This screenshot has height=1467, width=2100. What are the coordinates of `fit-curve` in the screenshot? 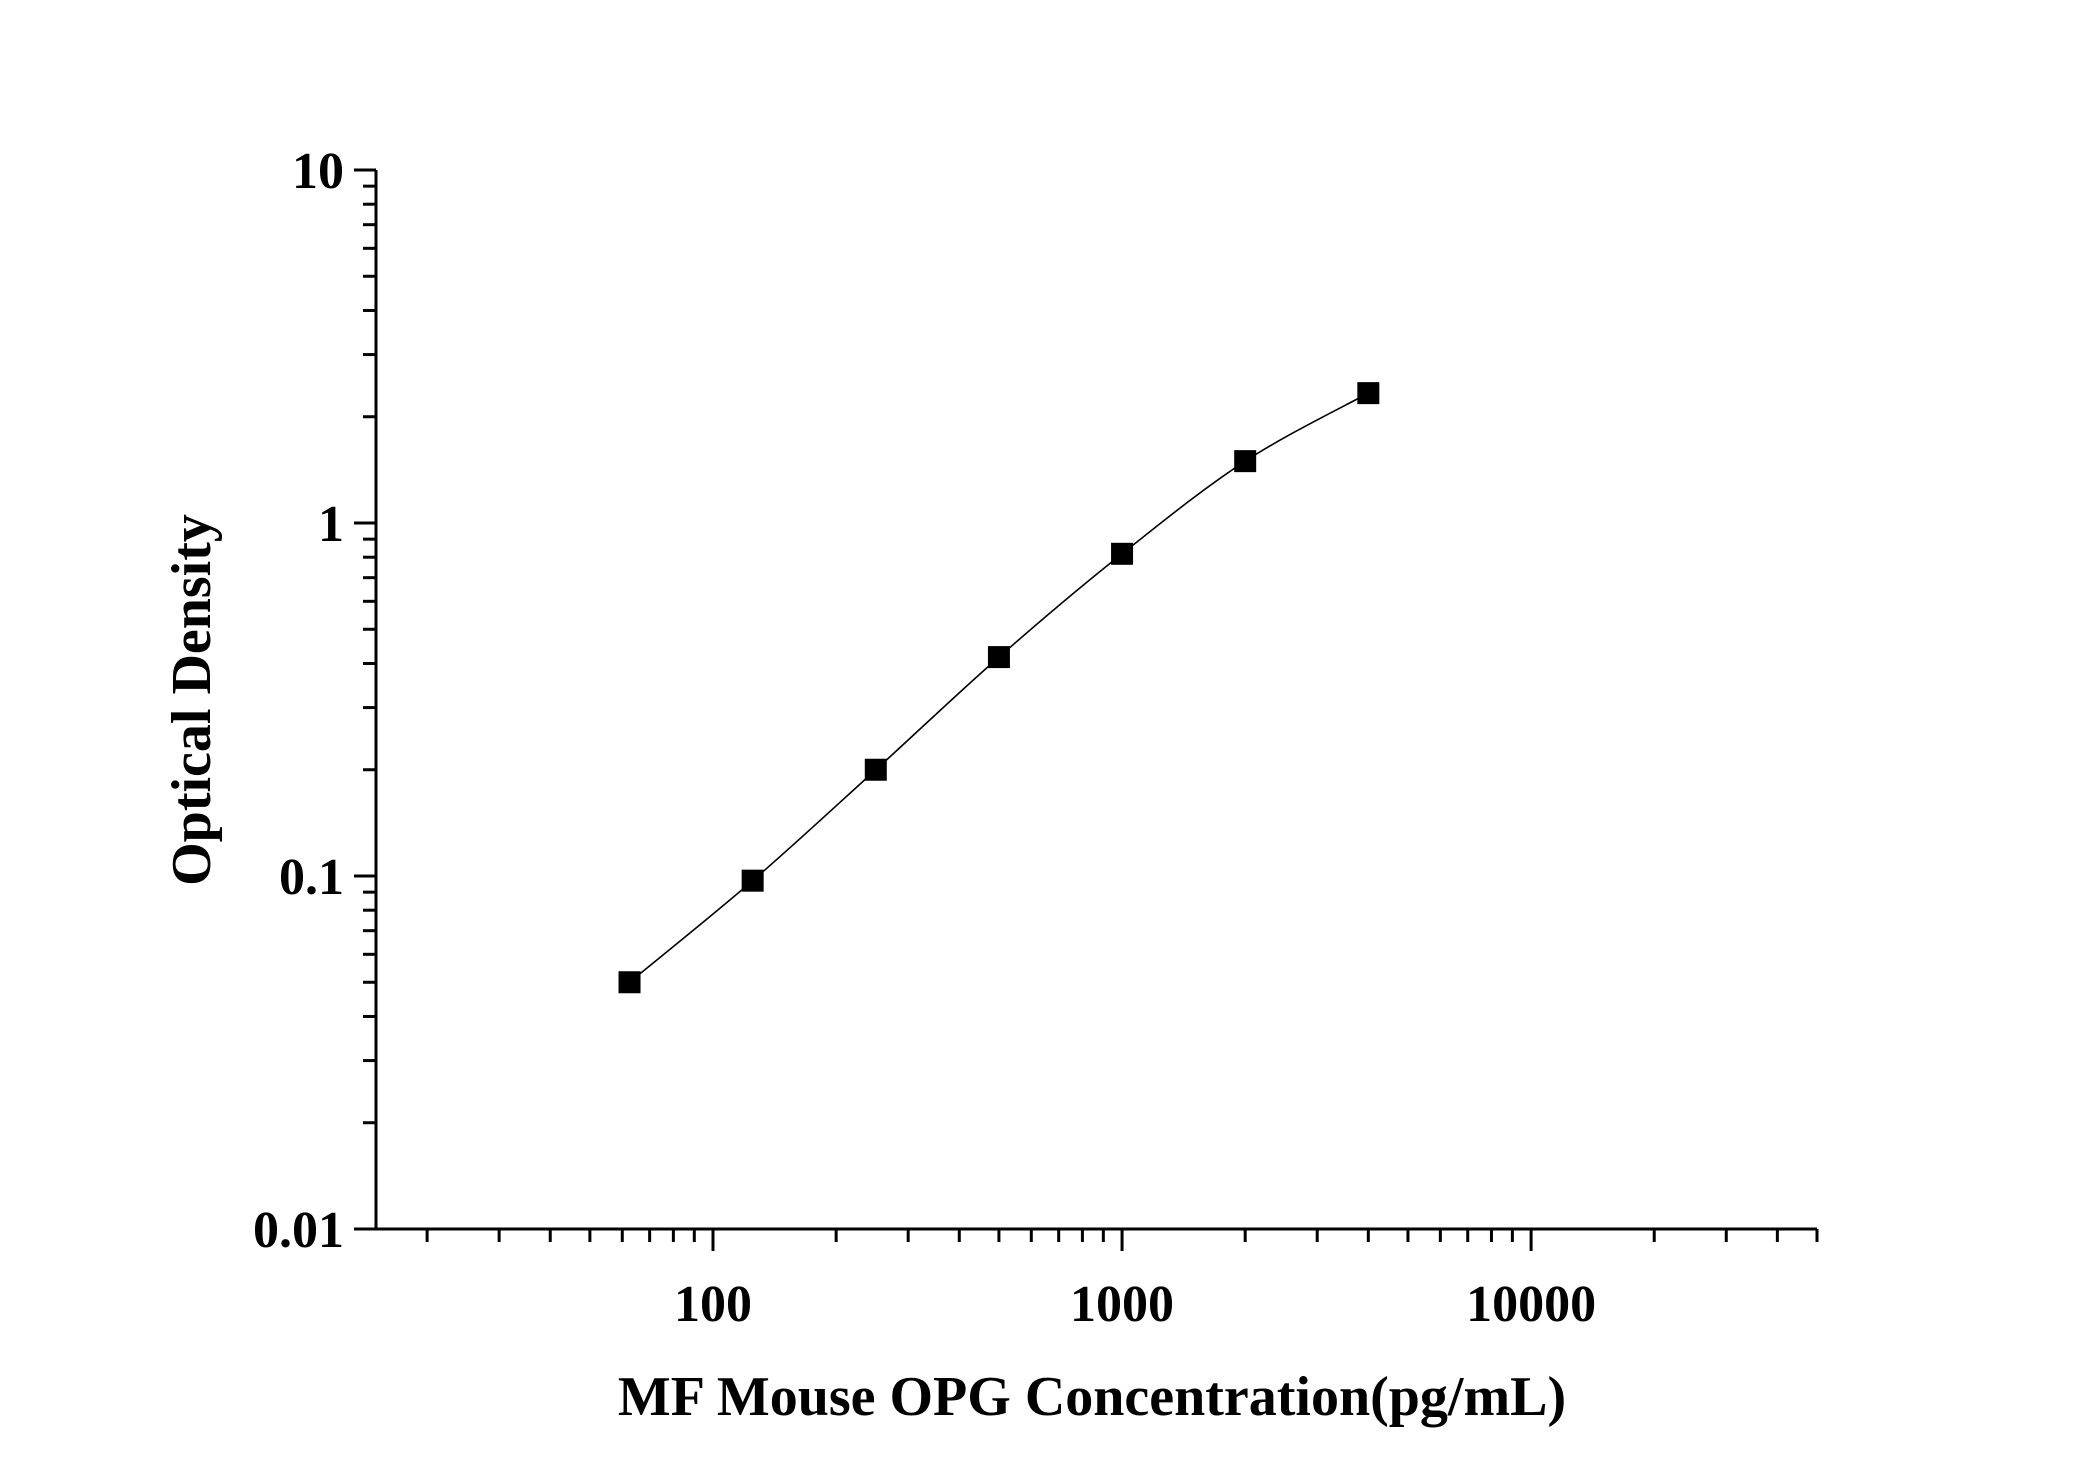 It's located at (999, 687).